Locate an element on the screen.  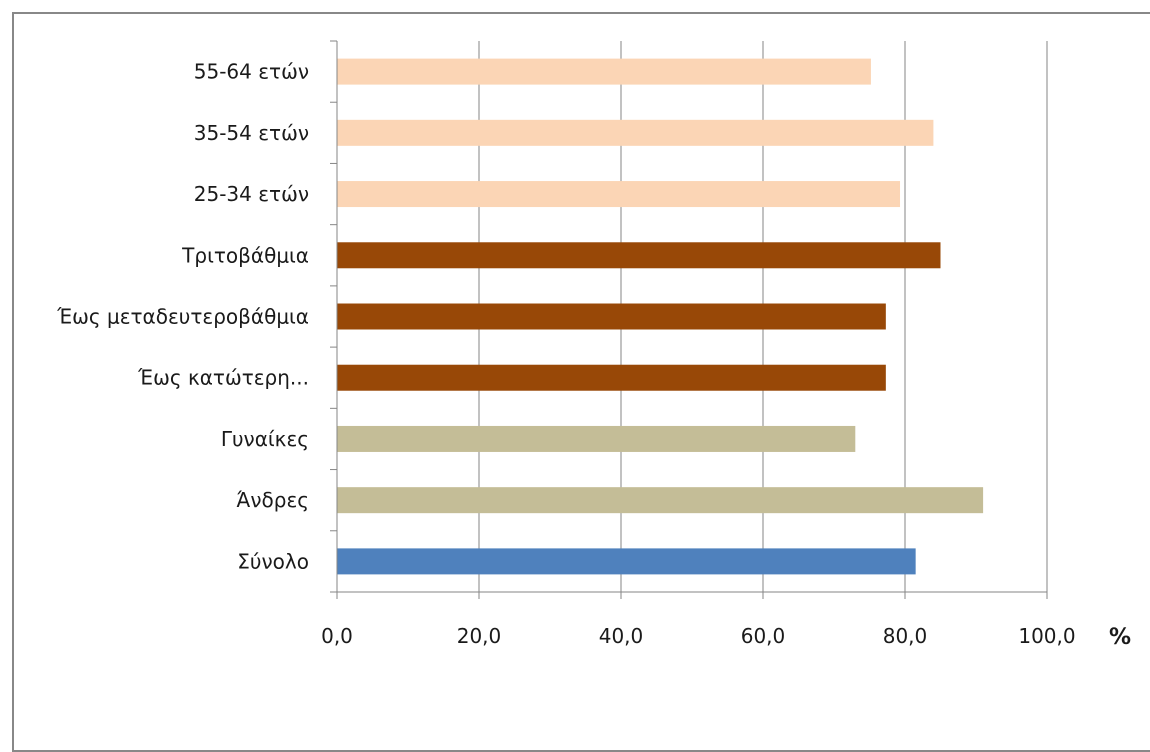
x-tick-label: 80,0 is located at coordinates (905, 636).